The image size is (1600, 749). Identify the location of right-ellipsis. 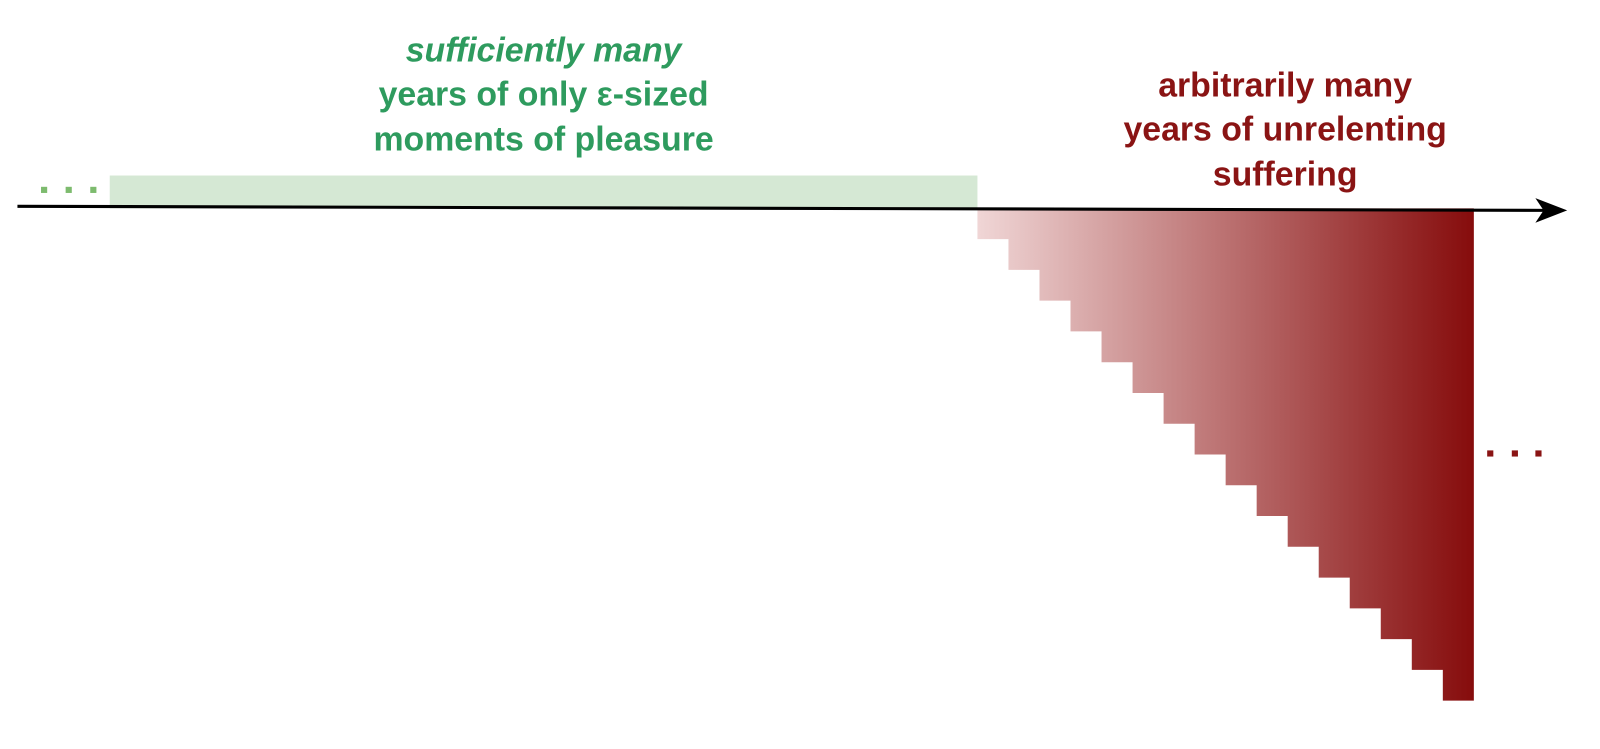
(1514, 453).